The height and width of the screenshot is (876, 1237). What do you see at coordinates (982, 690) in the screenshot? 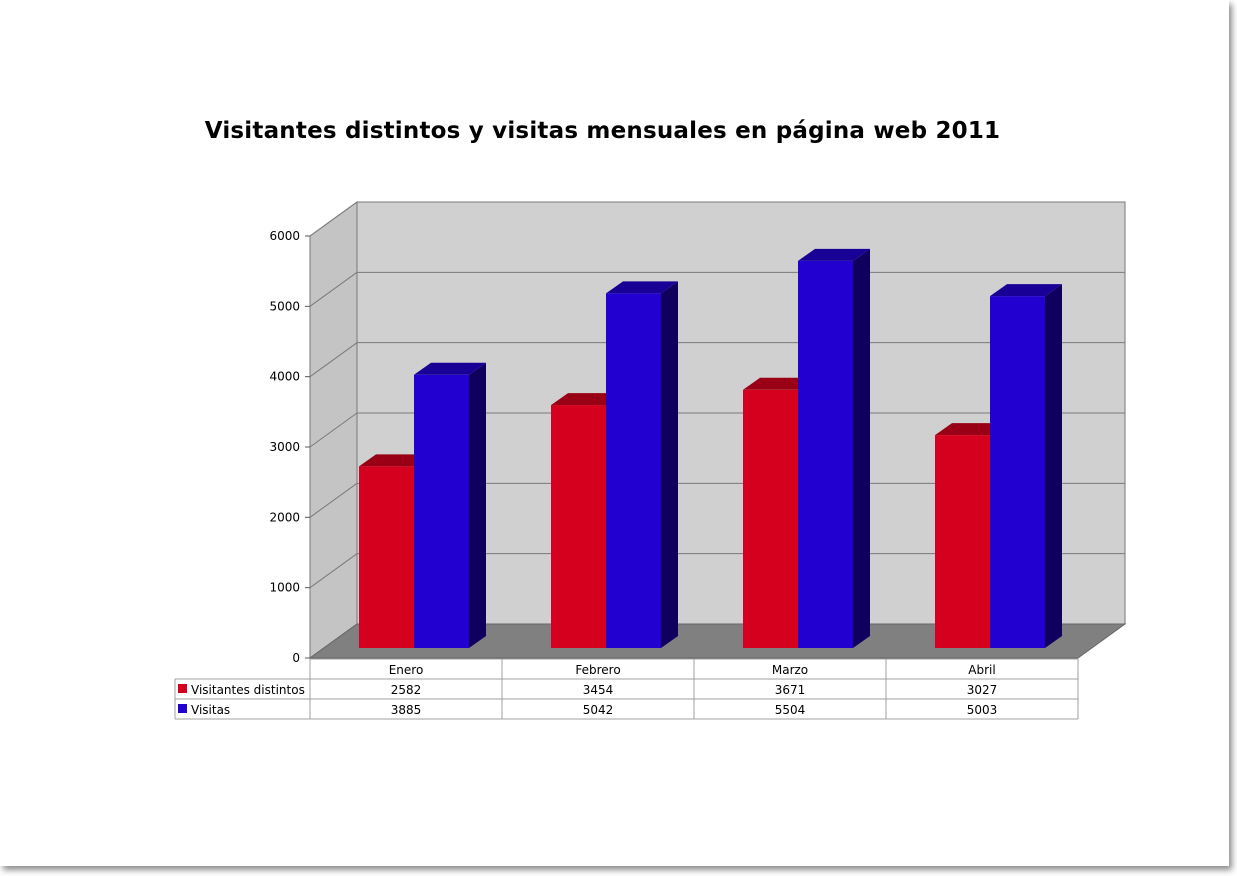
I see `data-label: 3027` at bounding box center [982, 690].